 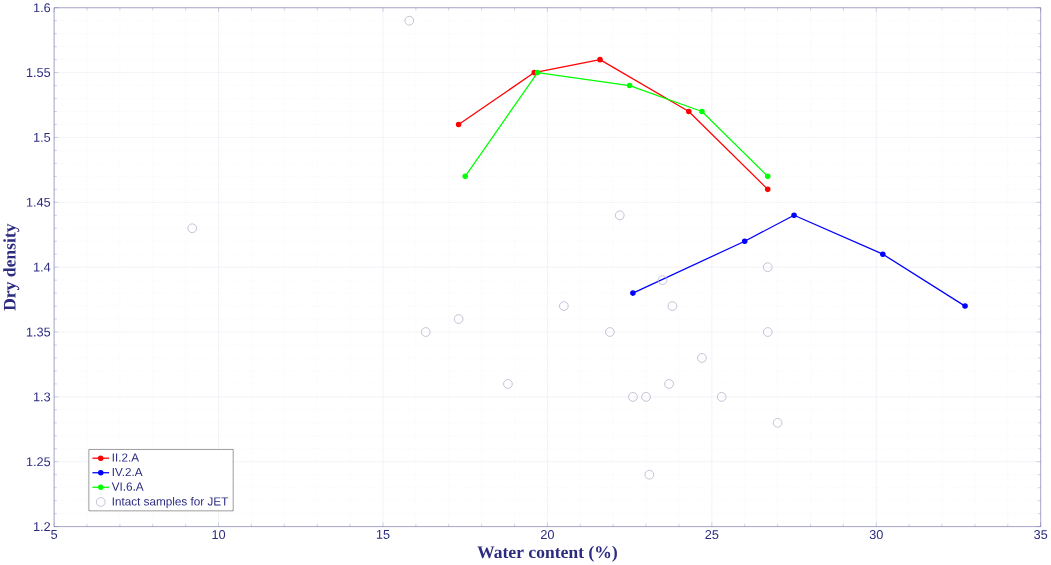 What do you see at coordinates (42, 527) in the screenshot?
I see `y-tick-label: 1.2` at bounding box center [42, 527].